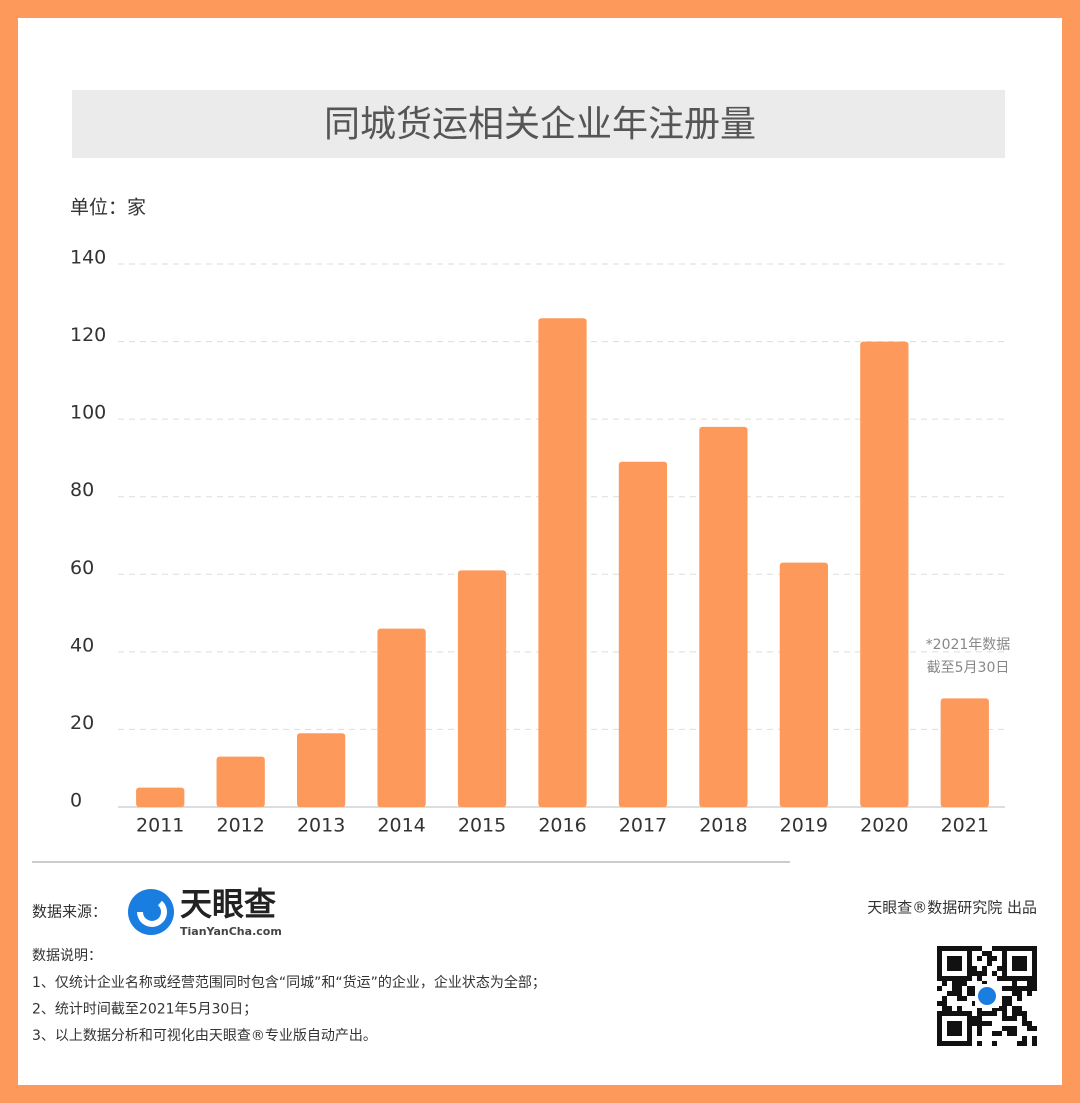 This screenshot has height=1103, width=1080. I want to click on producer: 天眼查®数据研究院 出品, so click(952, 908).